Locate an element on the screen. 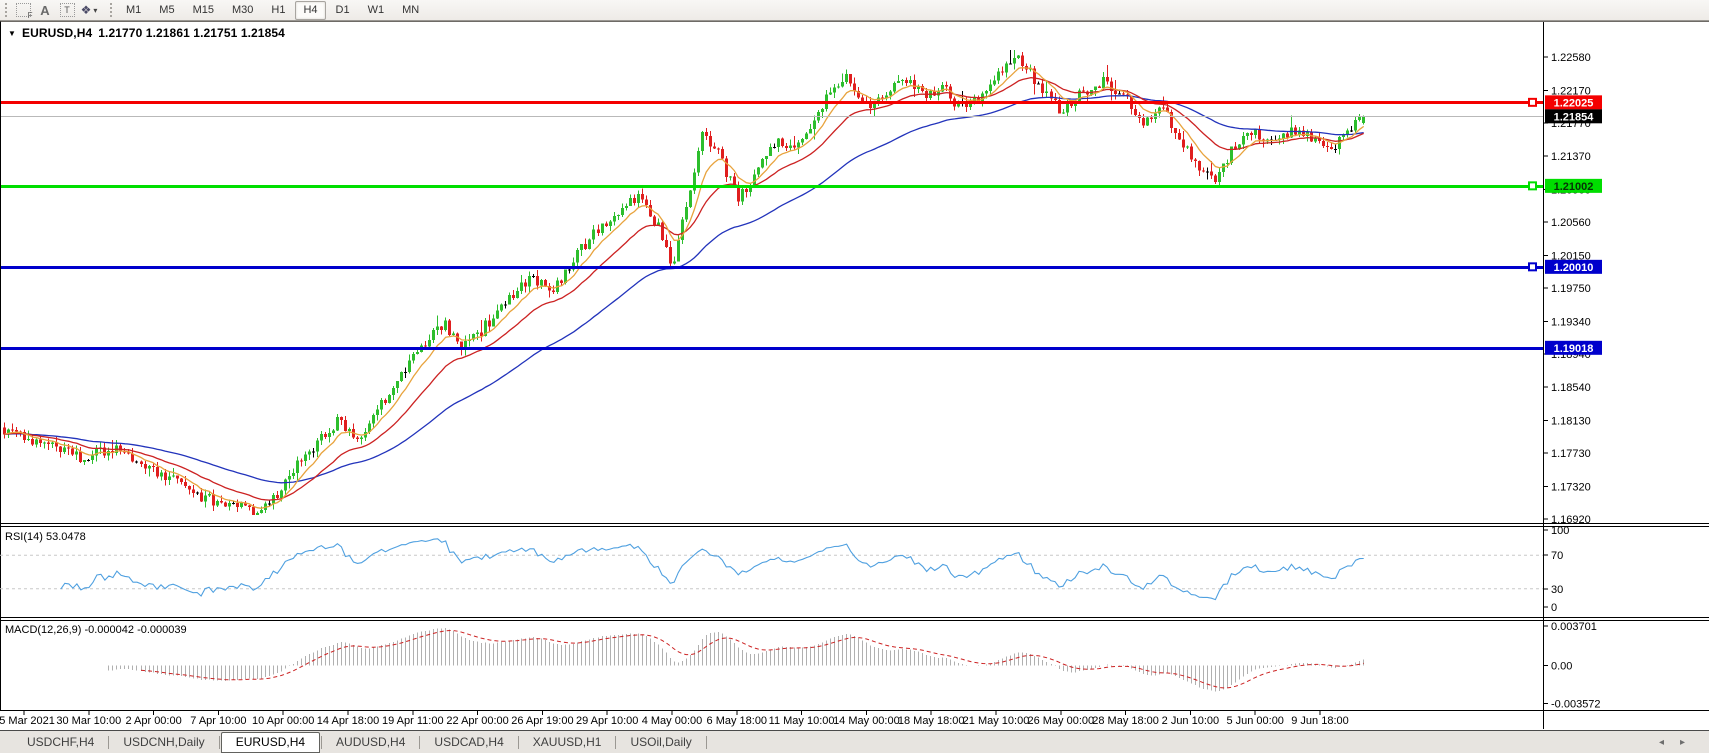 The image size is (1709, 753). toolbar-icons: F A T ❖ ▾ is located at coordinates (56, 10).